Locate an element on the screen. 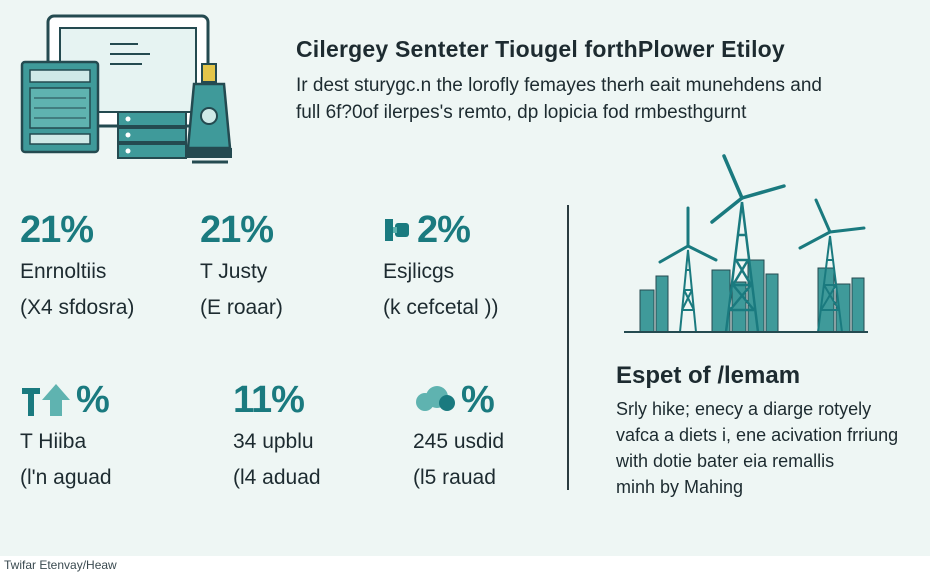 The image size is (930, 576). section-line-3: with dotie bater eia remallis is located at coordinates (725, 461).